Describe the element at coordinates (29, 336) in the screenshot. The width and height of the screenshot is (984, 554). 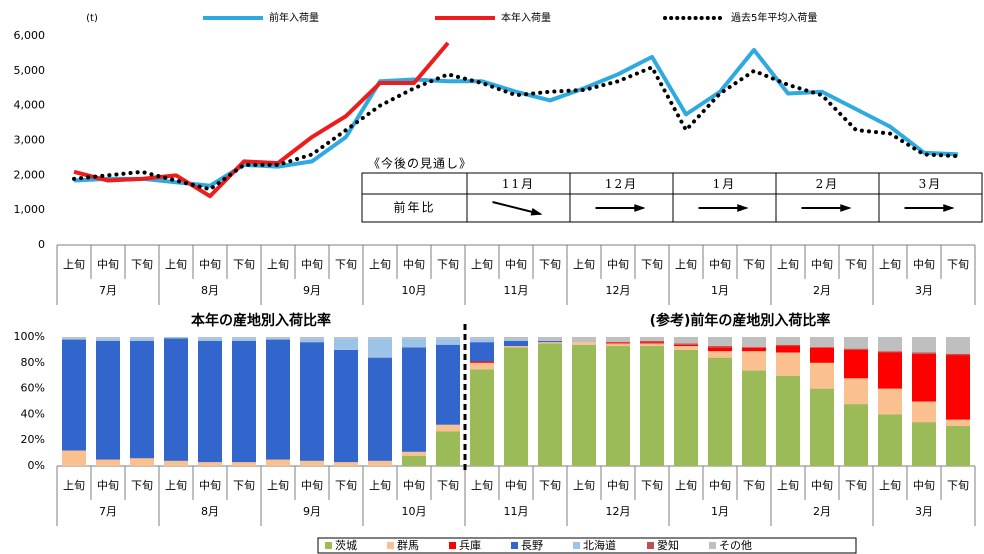
I see `y-tick-label: 100%` at that location.